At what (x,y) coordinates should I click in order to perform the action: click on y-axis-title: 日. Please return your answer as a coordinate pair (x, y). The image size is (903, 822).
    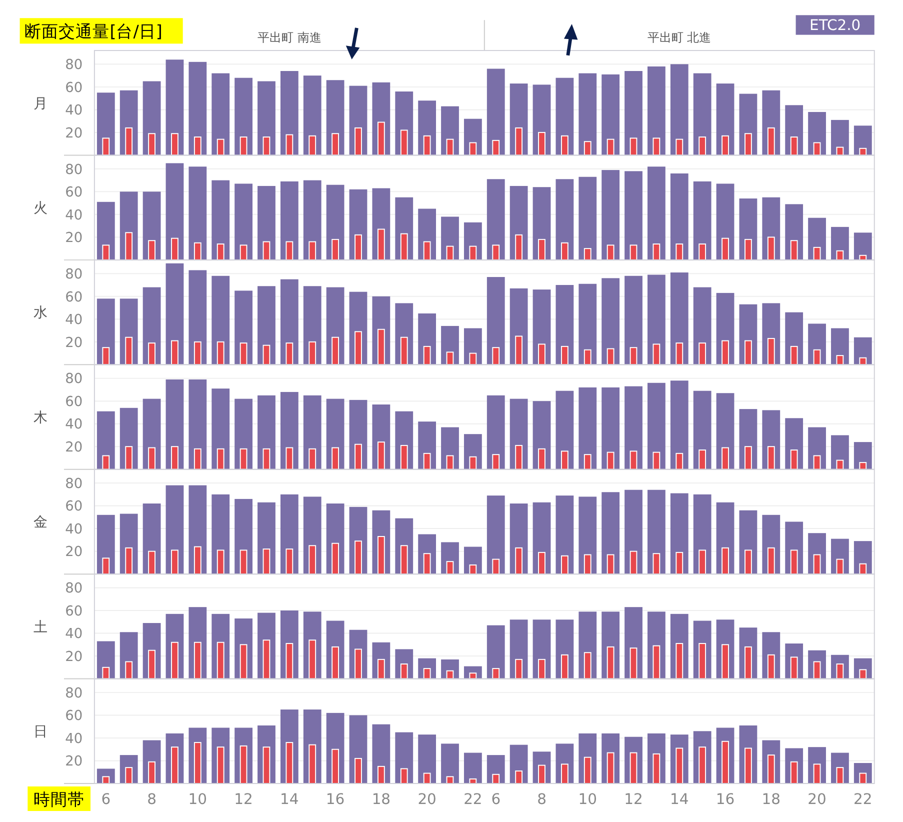
    Looking at the image, I should click on (40, 732).